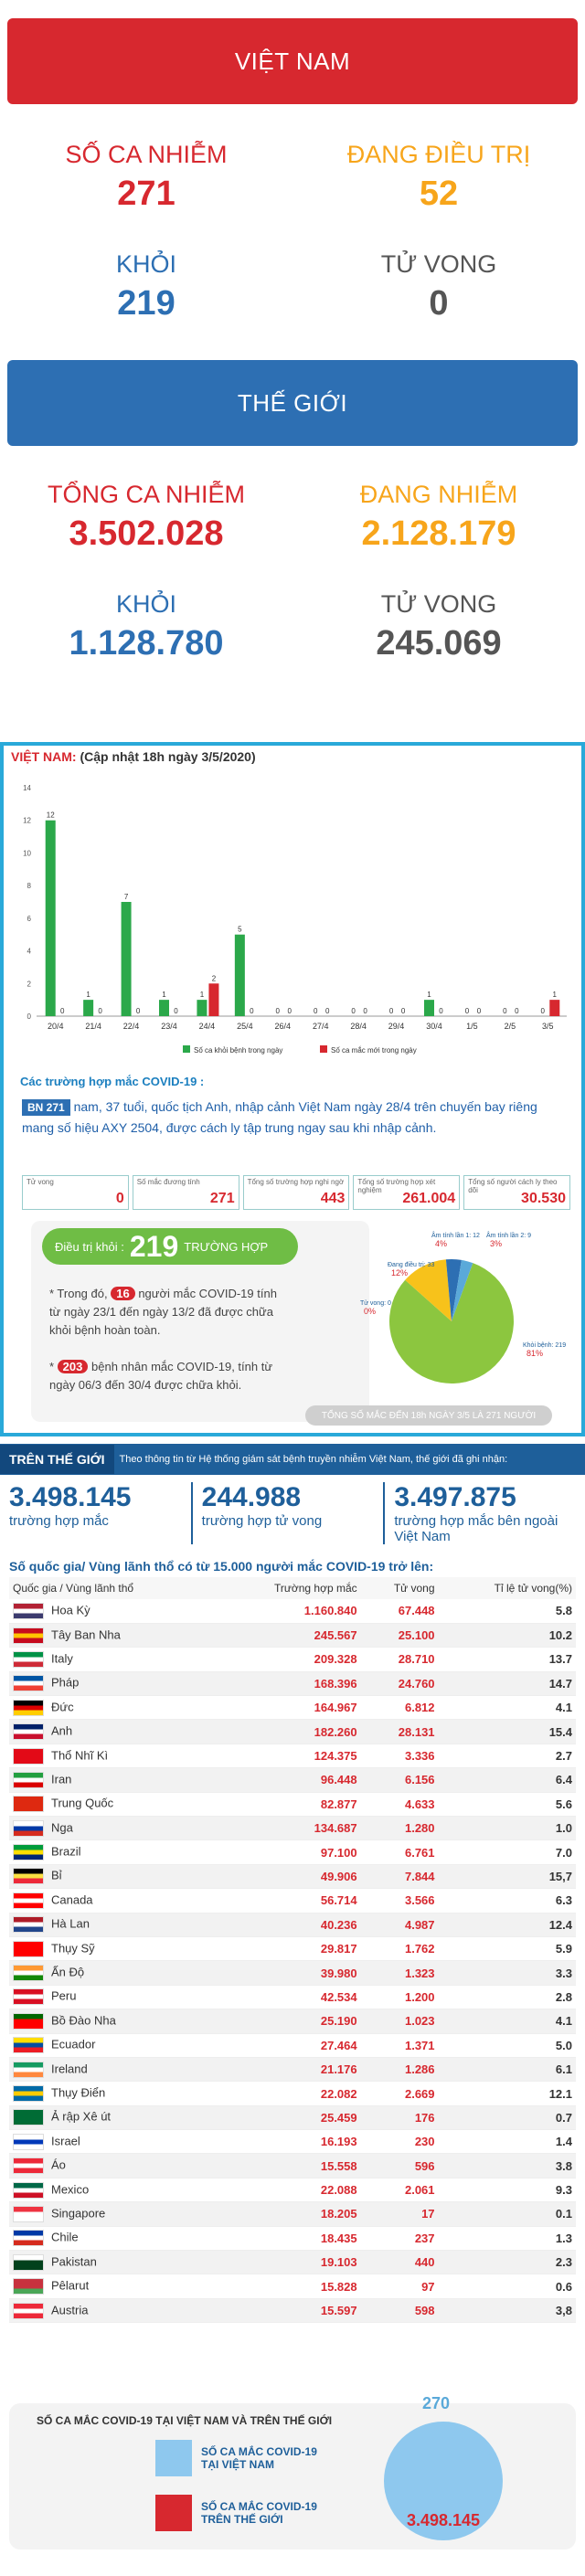 The image size is (585, 2576). What do you see at coordinates (507, 1708) in the screenshot?
I see `rate-cell: 4.1` at bounding box center [507, 1708].